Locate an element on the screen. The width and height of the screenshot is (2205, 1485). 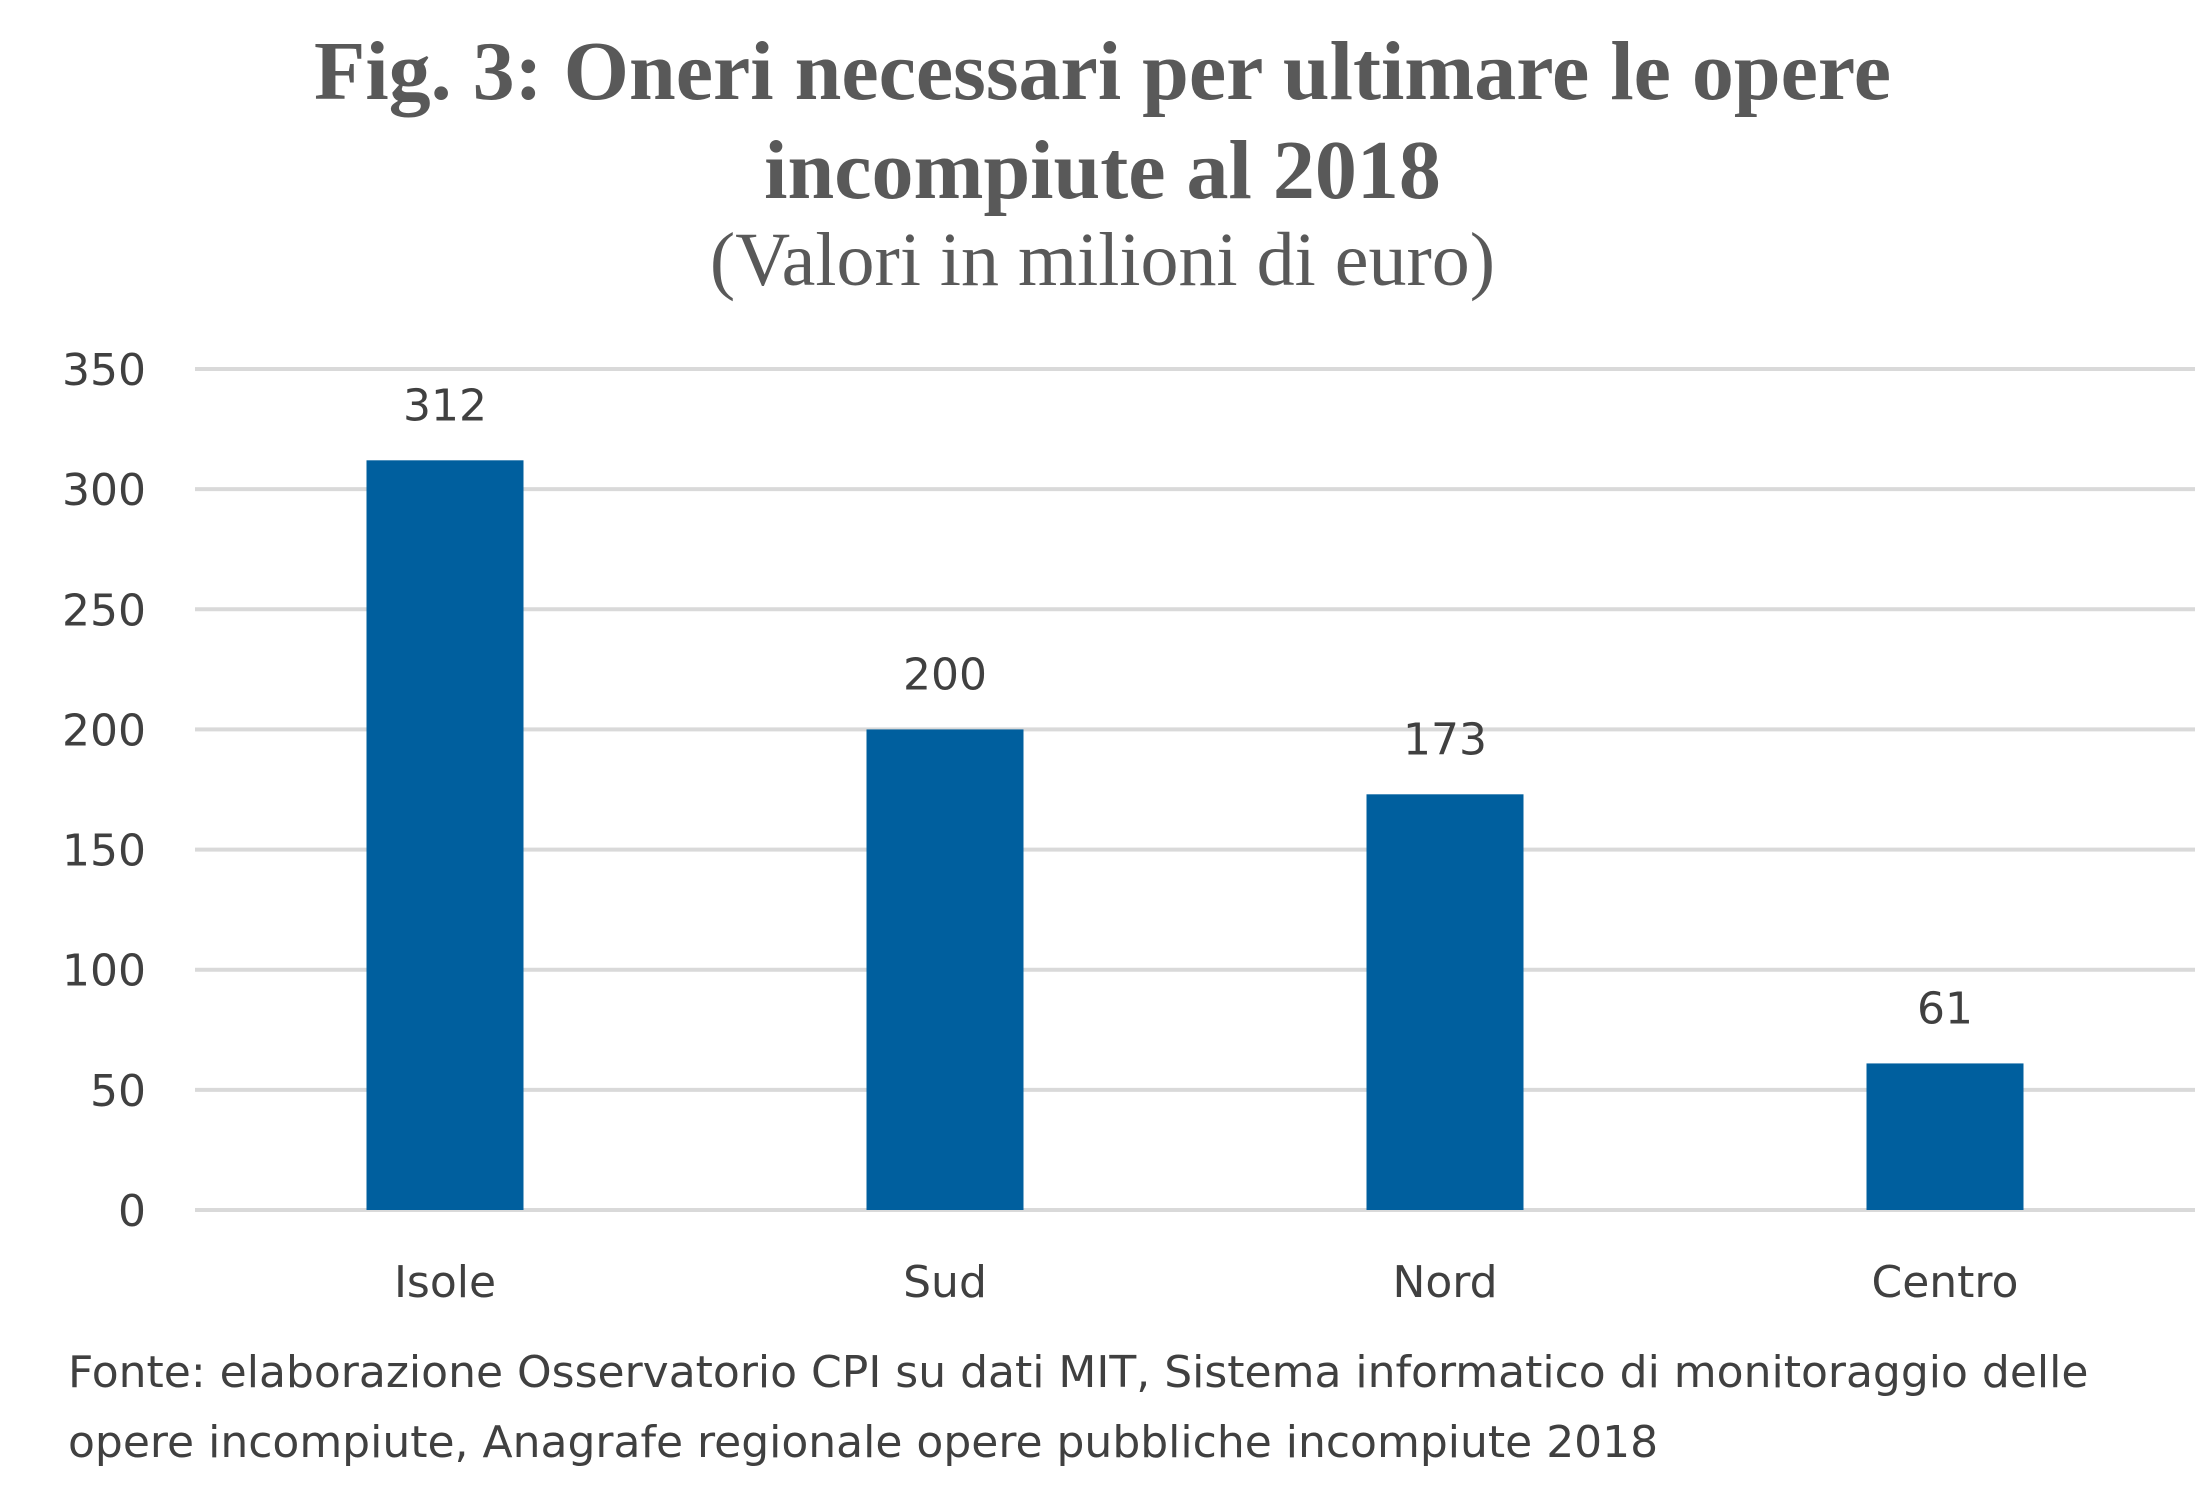
data-label-isole: 312 is located at coordinates (445, 405).